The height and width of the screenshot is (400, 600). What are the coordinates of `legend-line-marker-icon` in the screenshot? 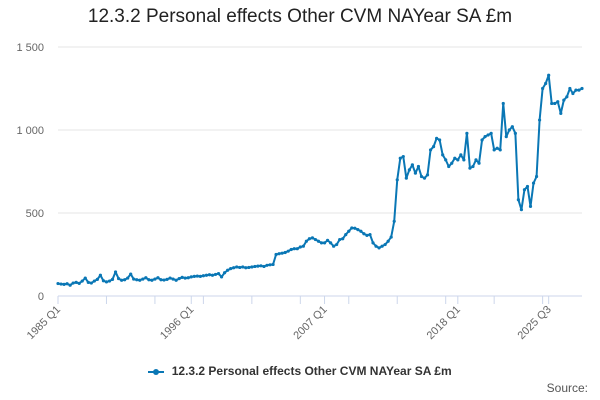 It's located at (156, 372).